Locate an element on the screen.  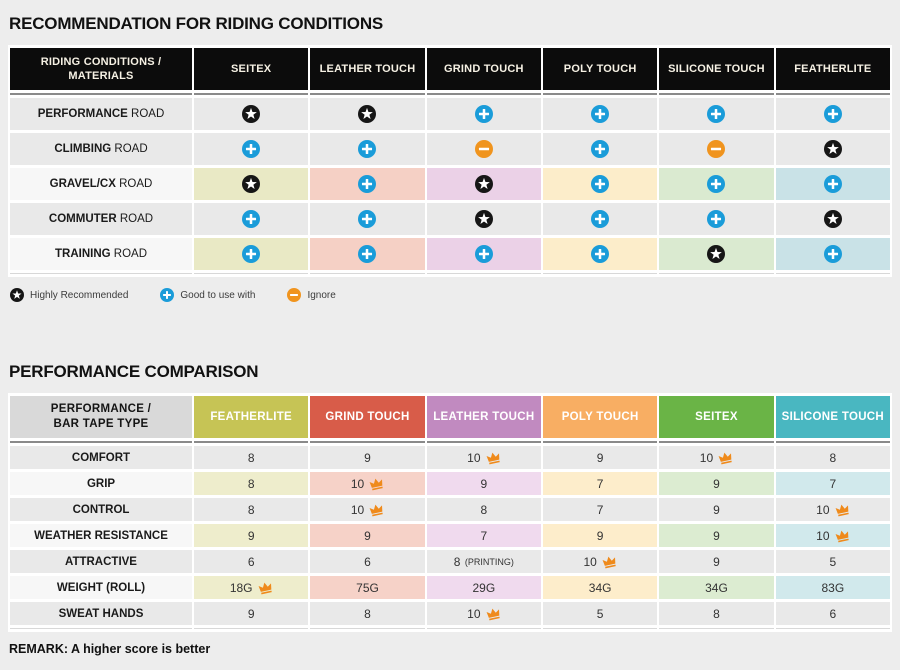
riding-condition-row: COMMUTER ROAD is located at coordinates (450, 219).